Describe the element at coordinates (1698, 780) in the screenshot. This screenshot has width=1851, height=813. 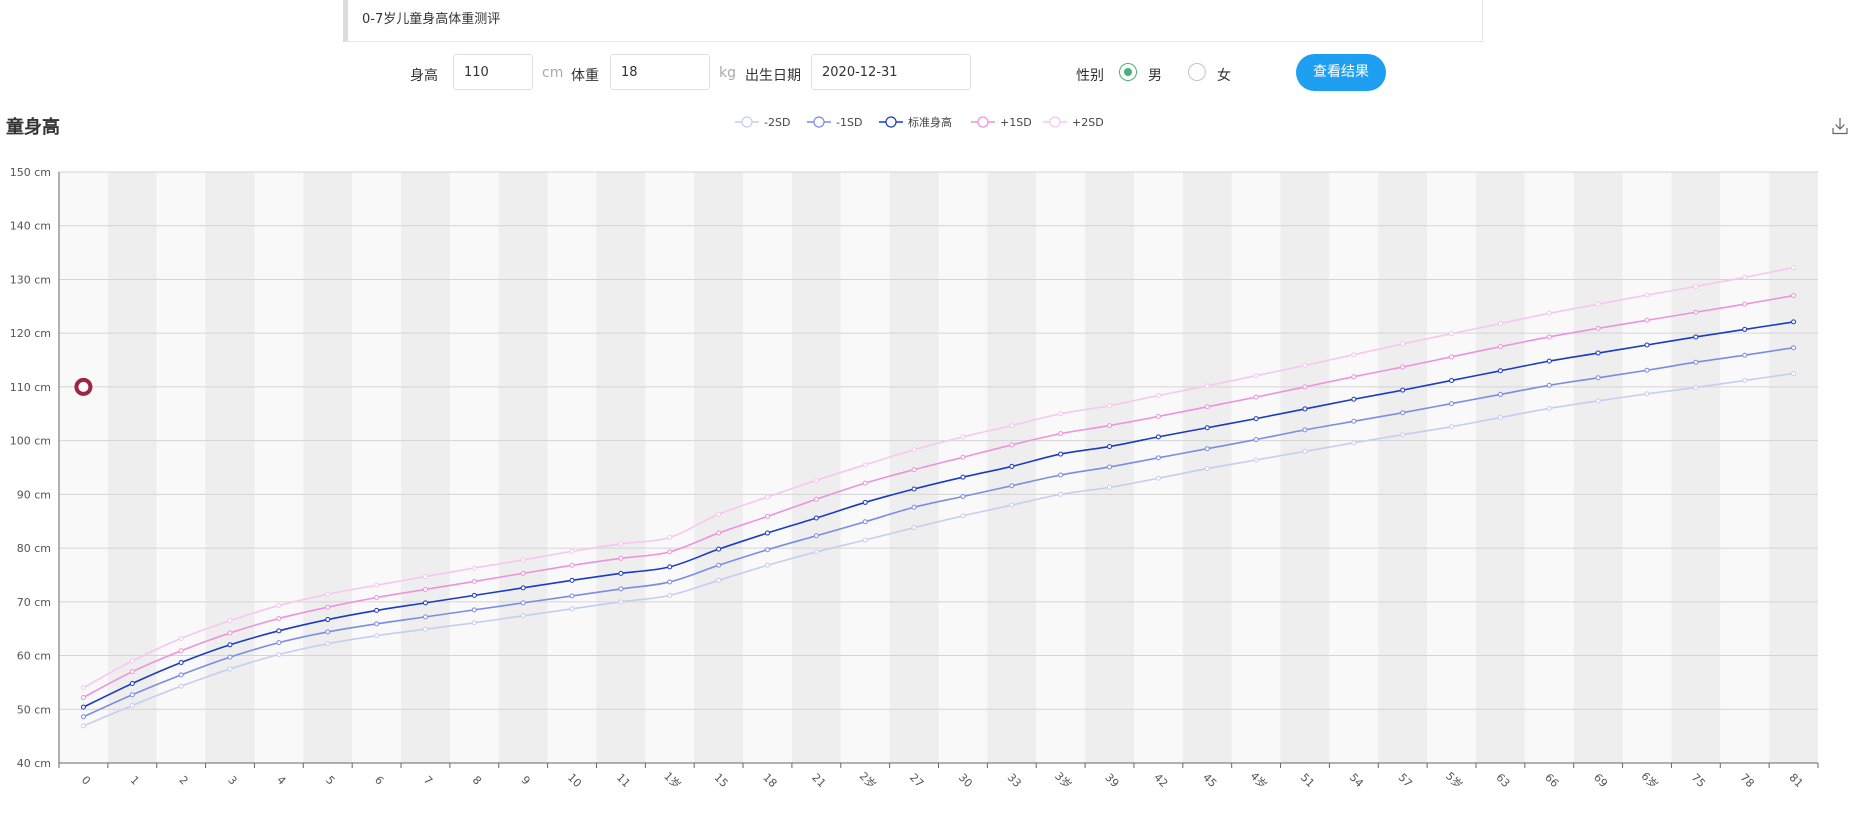
I see `x-tick-label: 75` at that location.